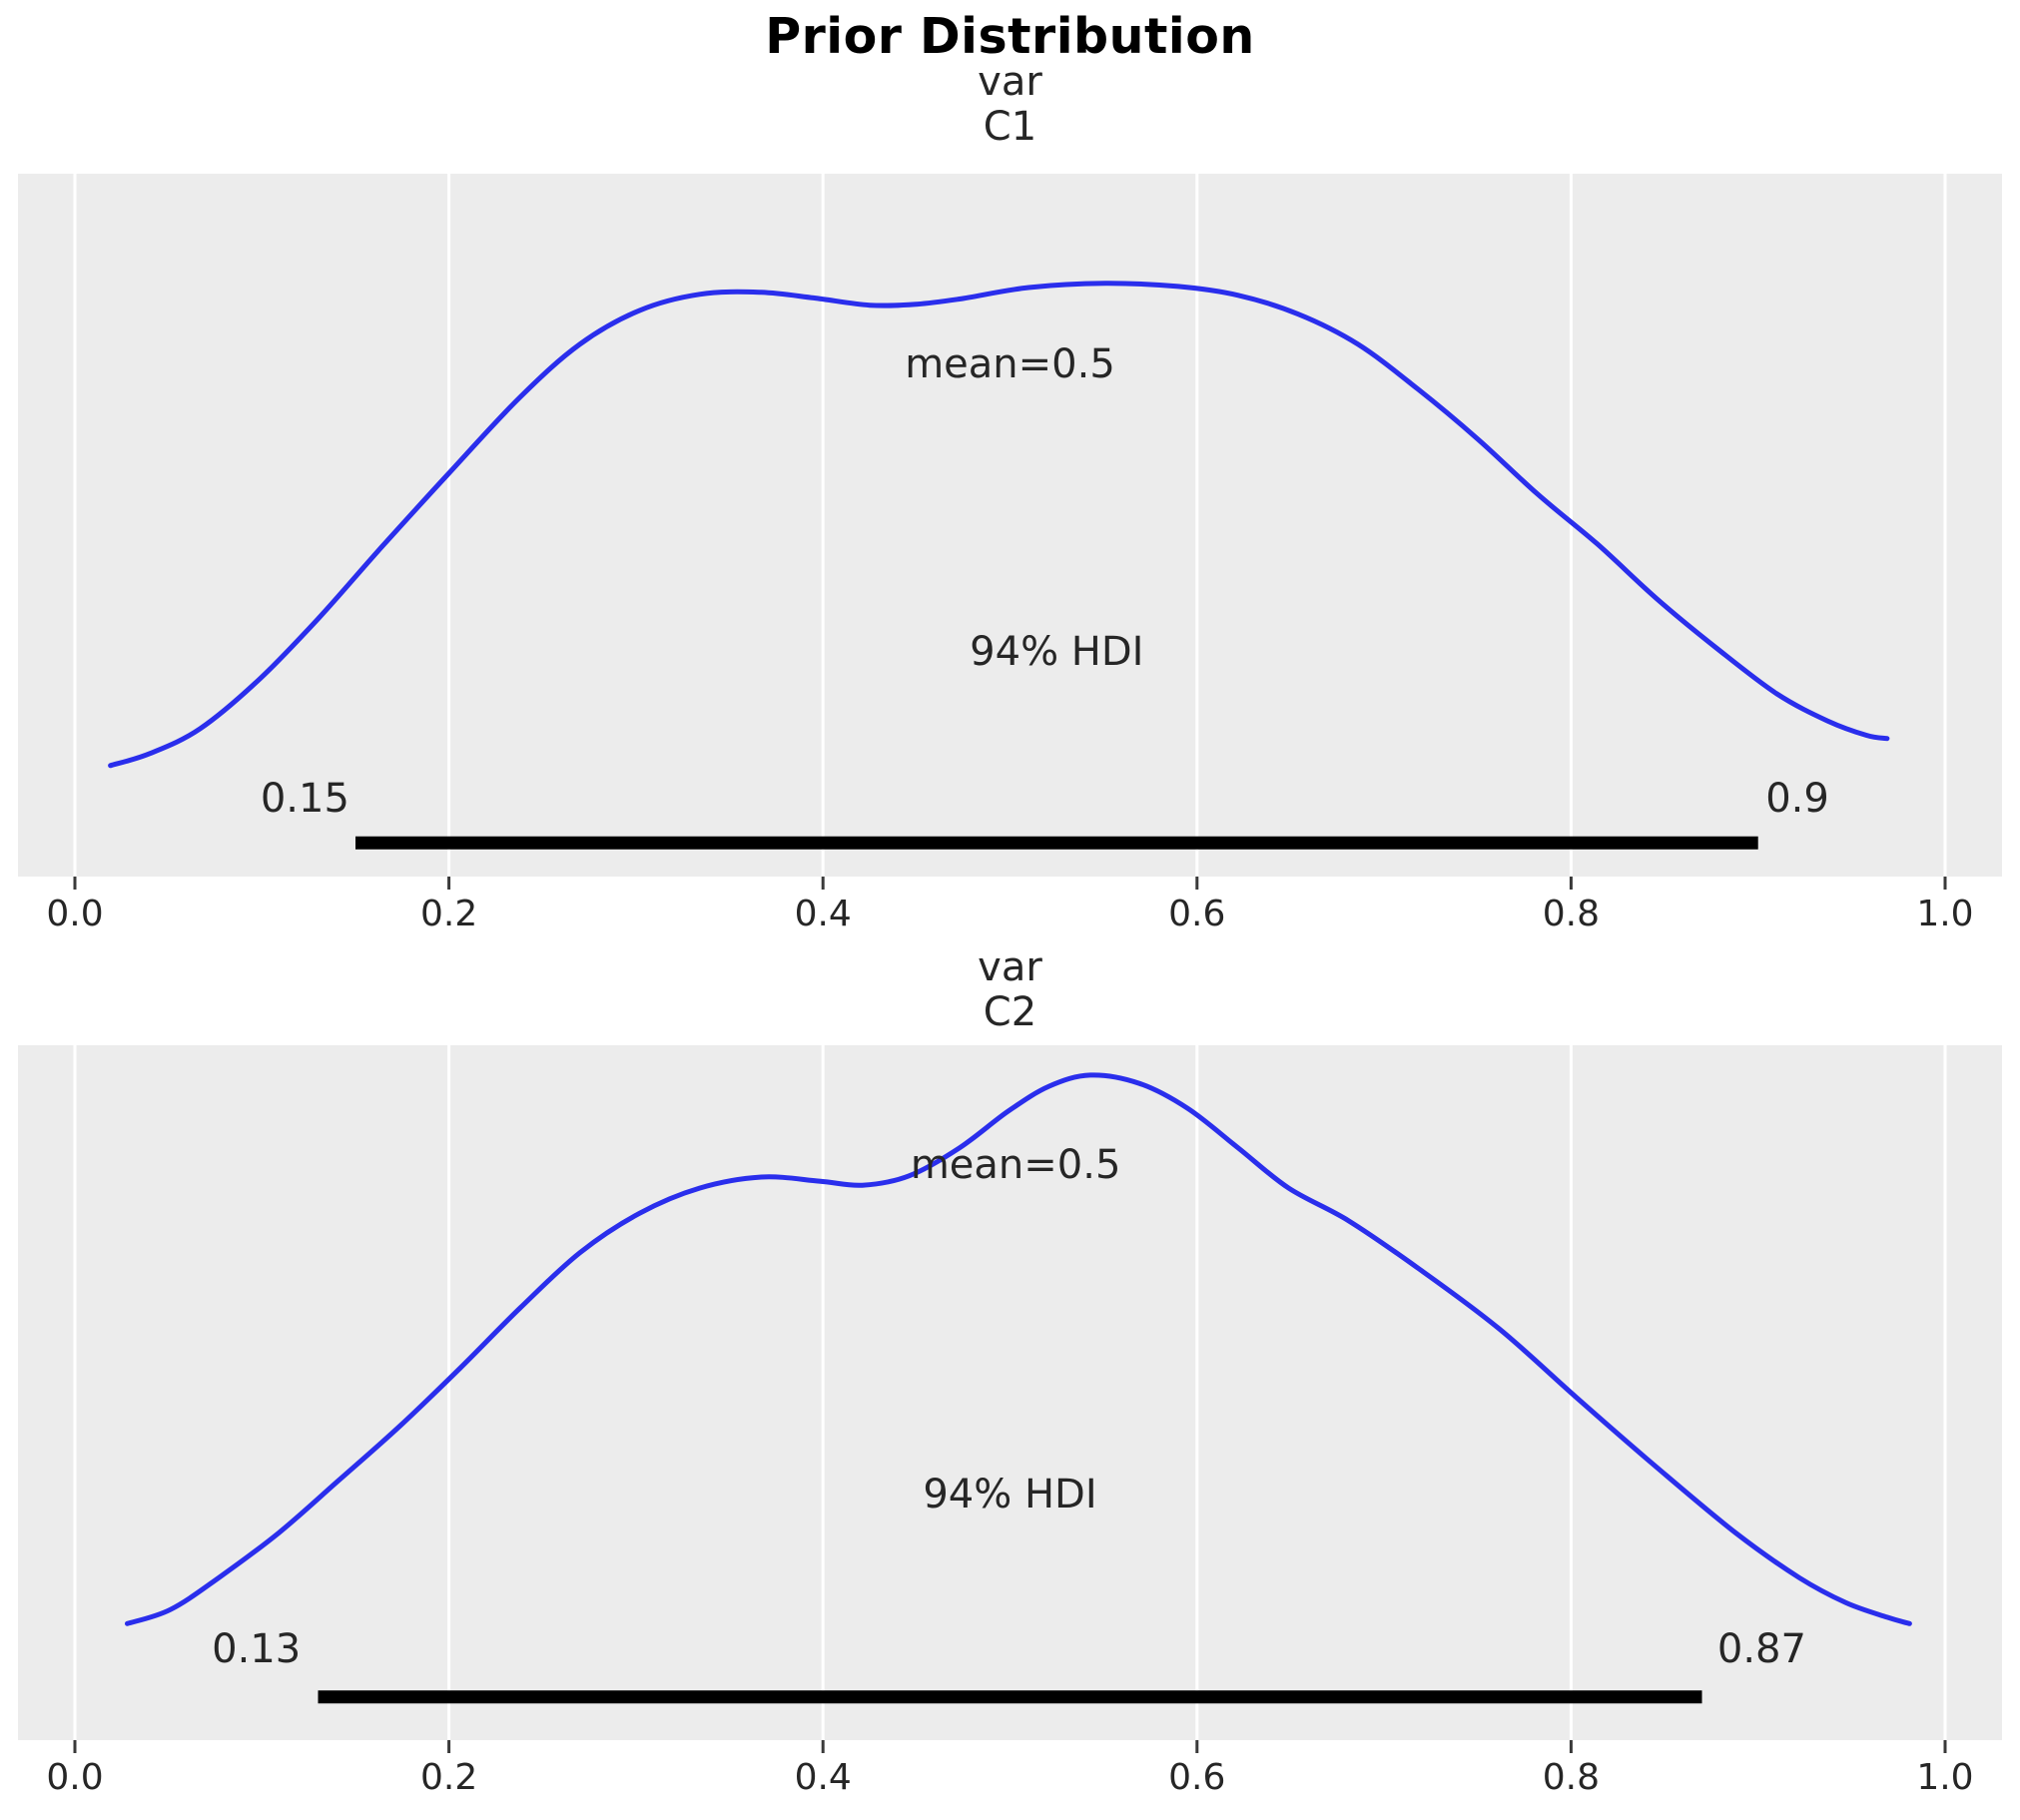  What do you see at coordinates (1797, 798) in the screenshot?
I see `hdi-upper-label: 0.9` at bounding box center [1797, 798].